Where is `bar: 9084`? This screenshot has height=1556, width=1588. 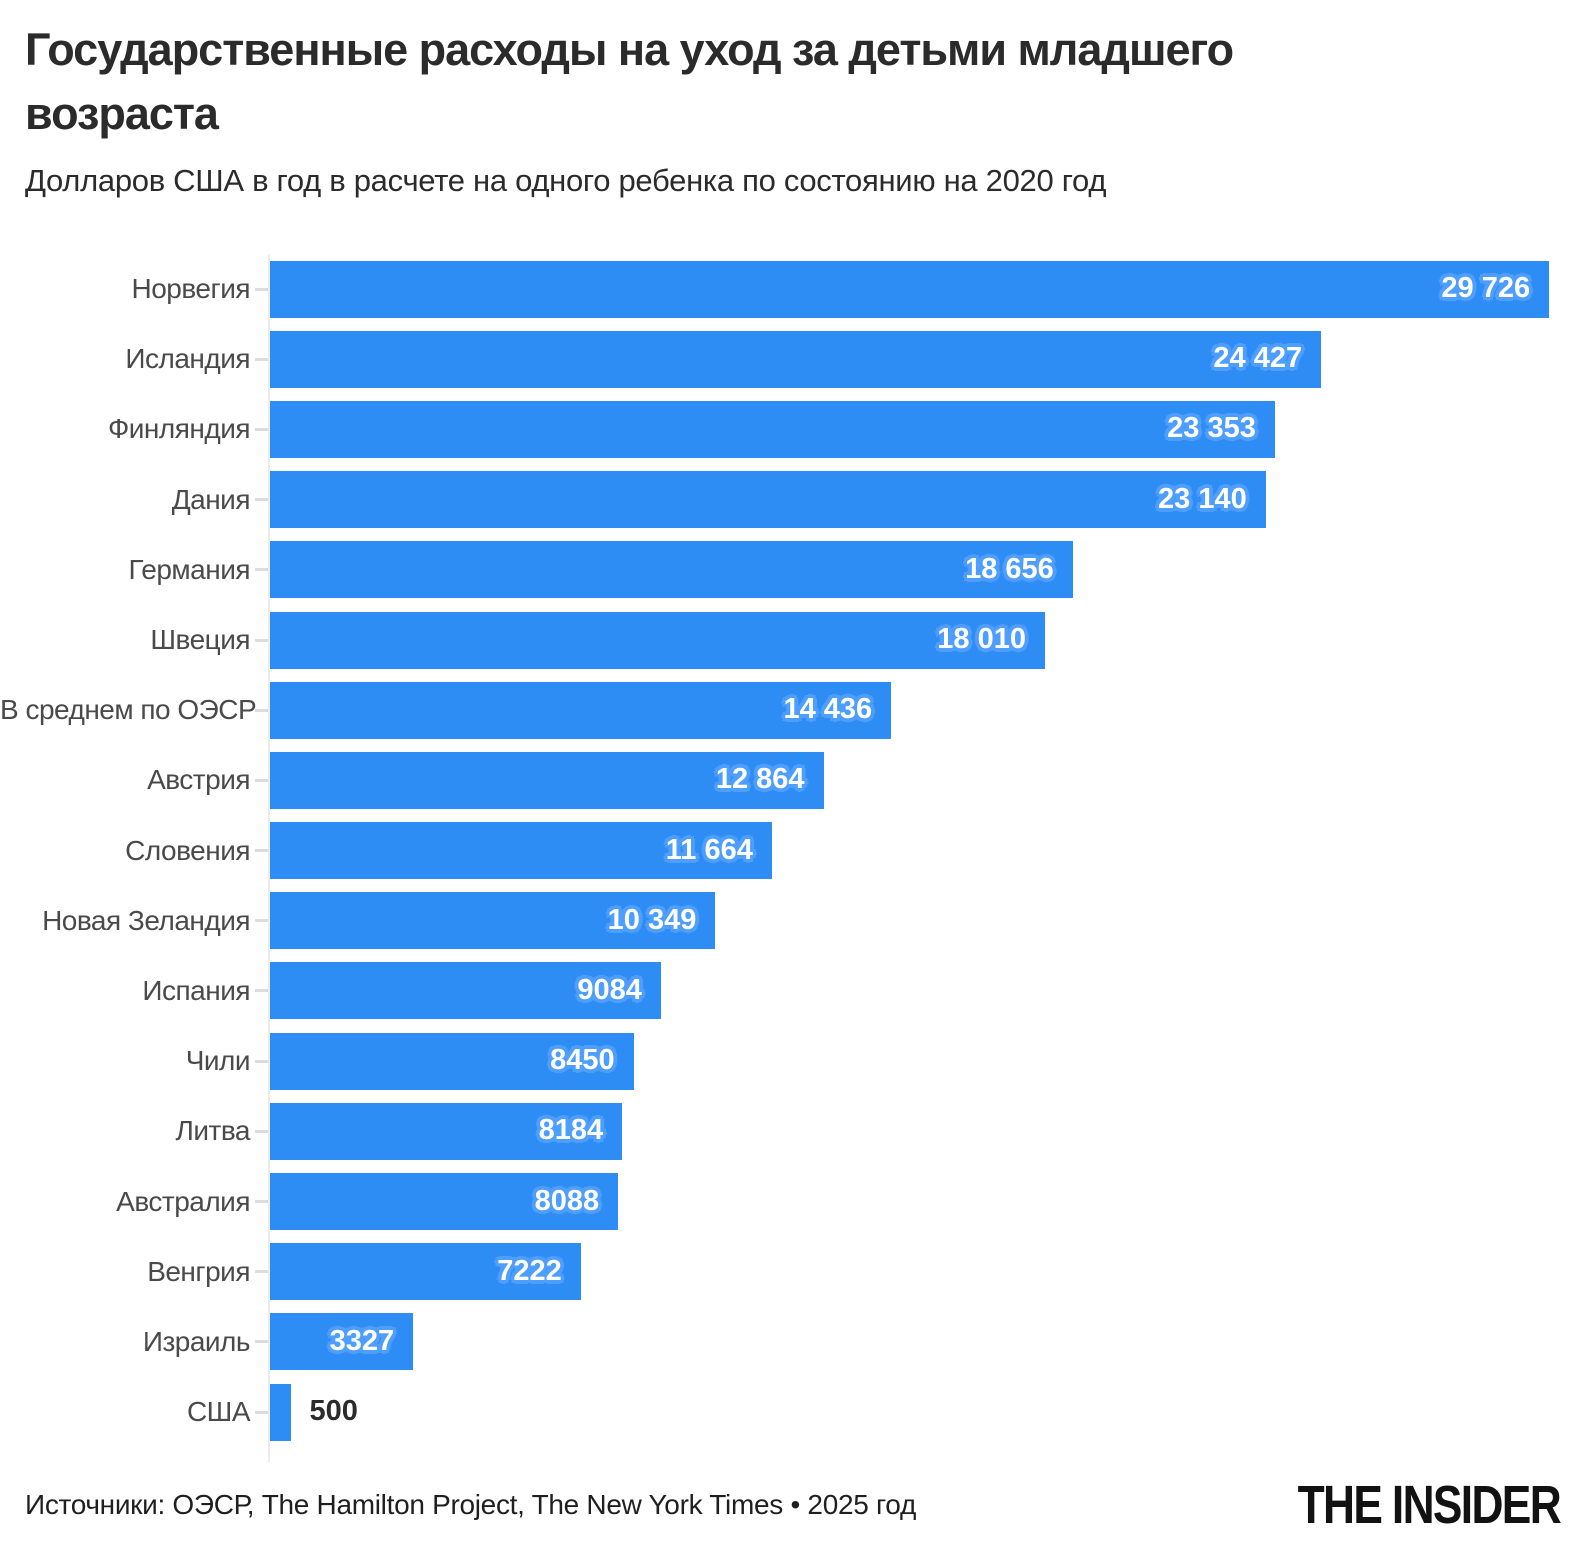 bar: 9084 is located at coordinates (465, 991).